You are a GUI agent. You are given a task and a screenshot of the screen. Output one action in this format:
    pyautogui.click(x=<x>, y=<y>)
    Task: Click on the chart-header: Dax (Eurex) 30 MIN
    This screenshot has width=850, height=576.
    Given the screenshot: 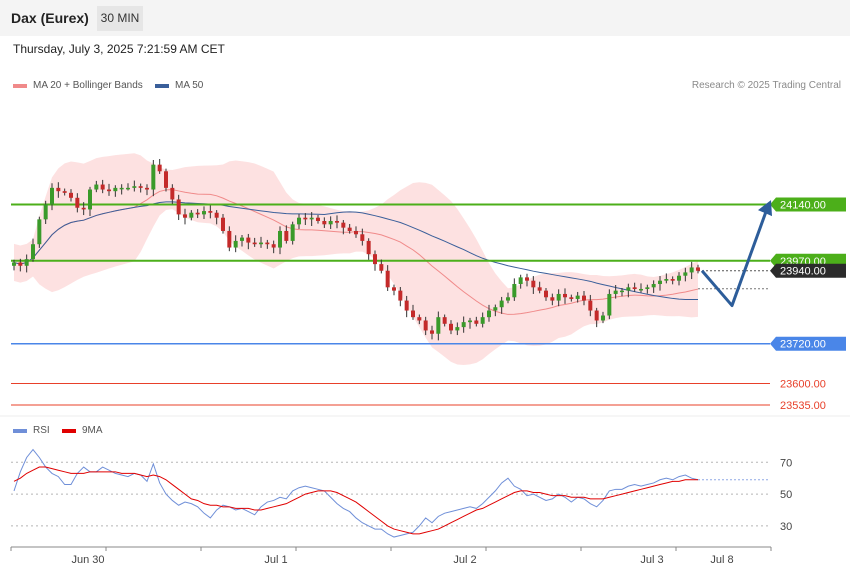 What is the action you would take?
    pyautogui.click(x=425, y=18)
    